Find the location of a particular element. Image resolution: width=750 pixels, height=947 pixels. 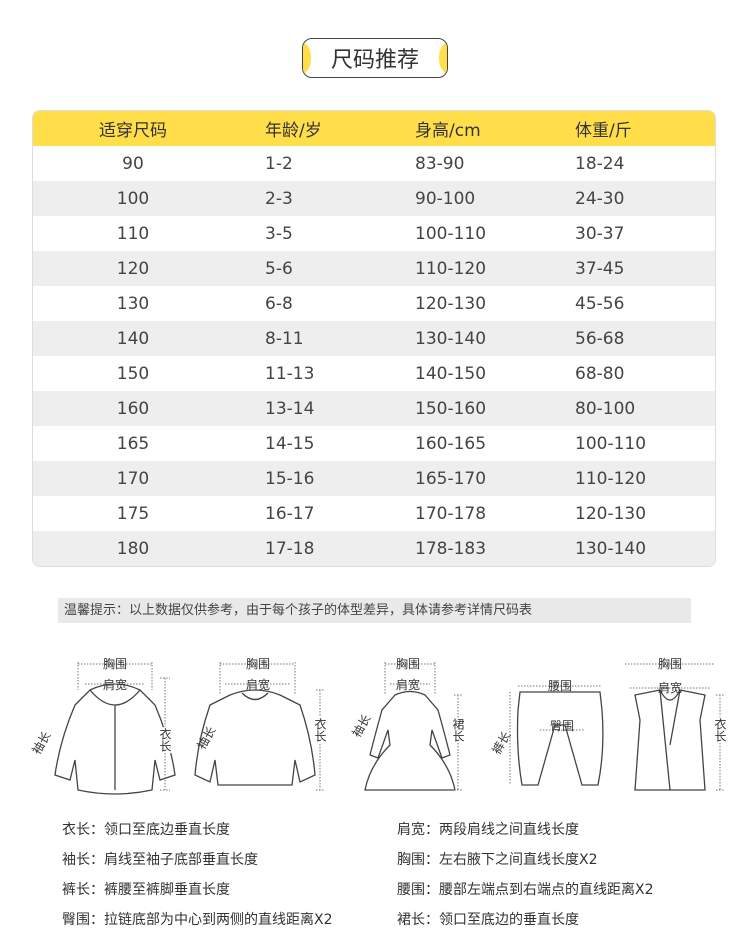

table-row: 140 8-11 130-140 56-68 is located at coordinates (374, 338).